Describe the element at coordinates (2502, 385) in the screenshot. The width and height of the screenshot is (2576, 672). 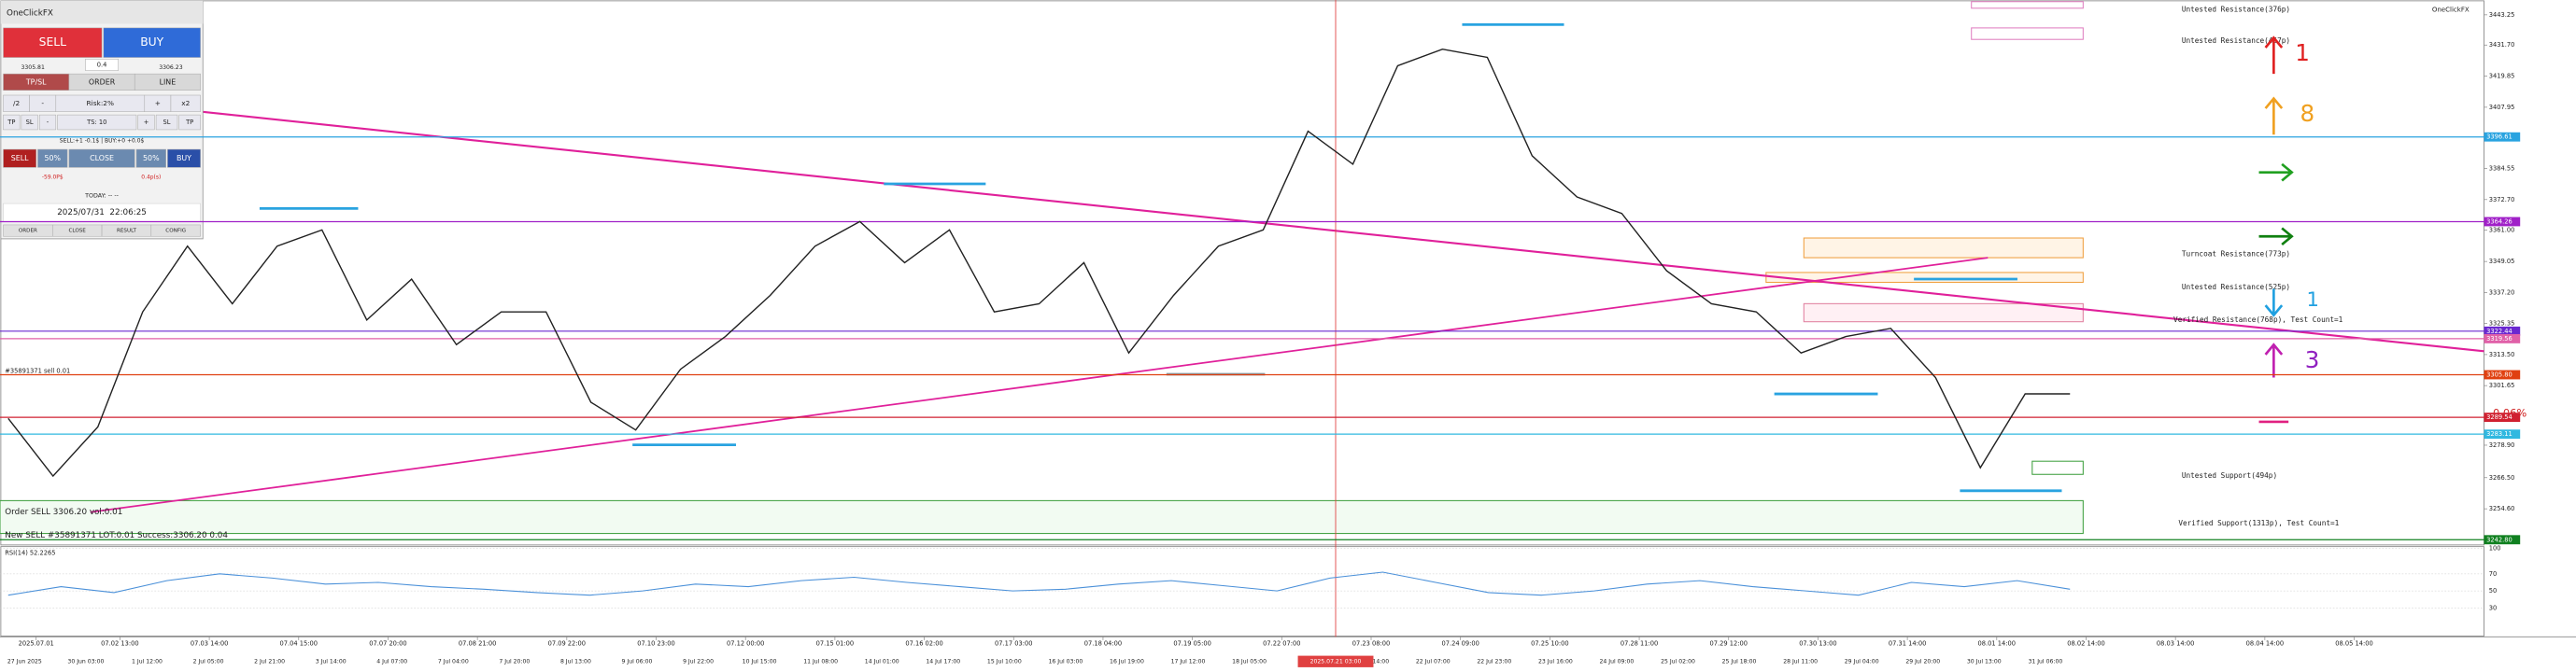
I see `y-tick-label: 3301.65` at that location.